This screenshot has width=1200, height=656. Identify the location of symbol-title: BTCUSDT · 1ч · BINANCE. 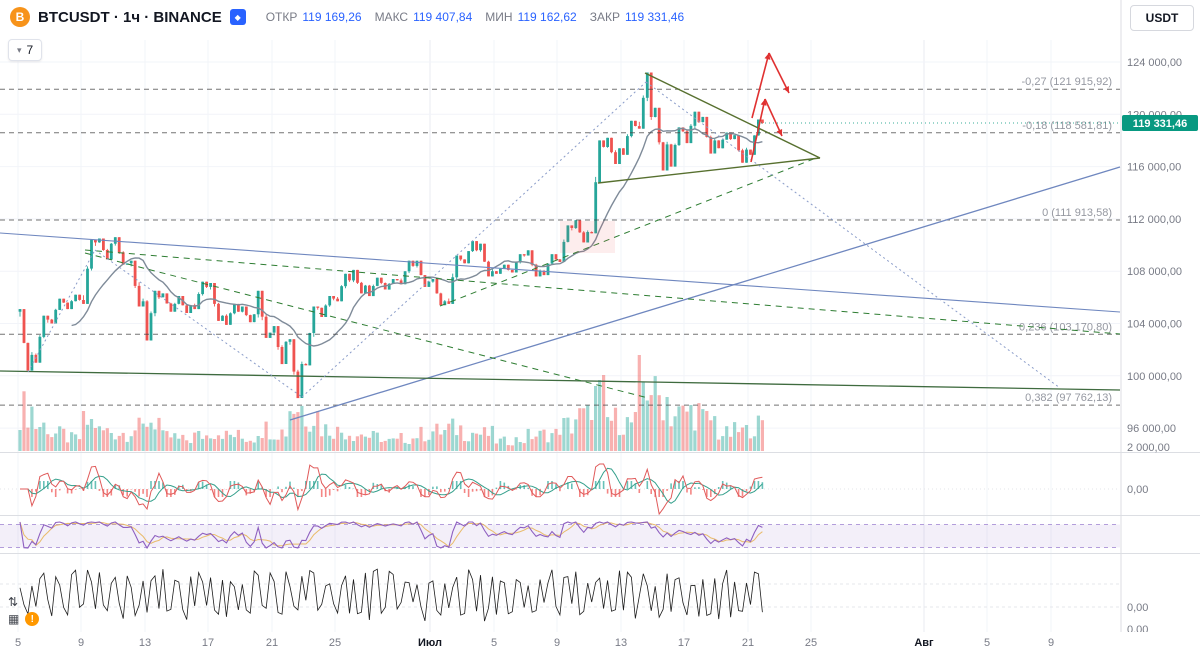
(130, 17).